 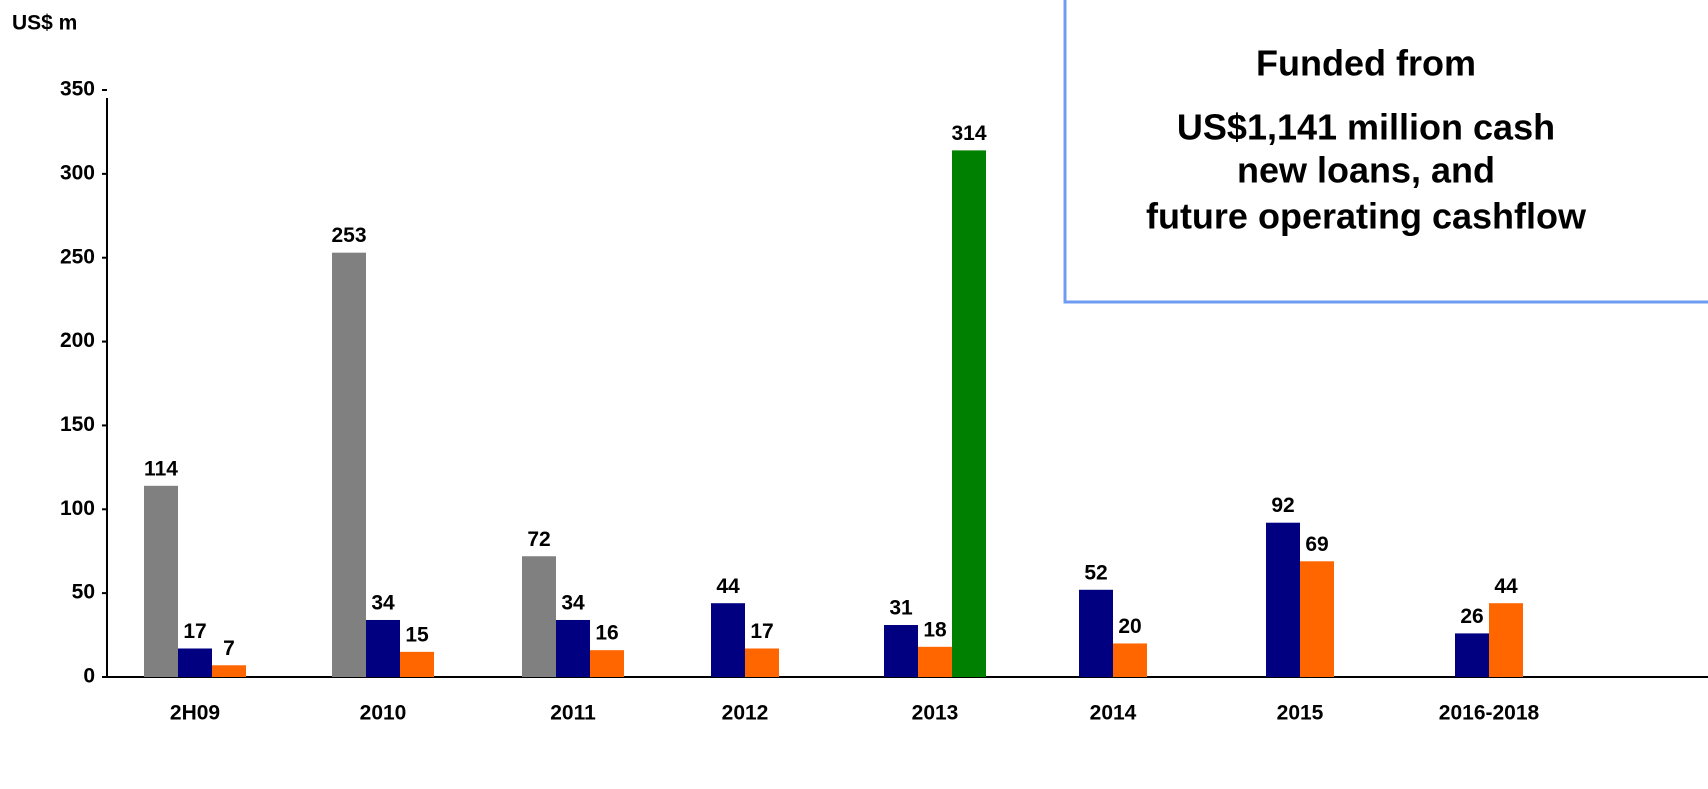 What do you see at coordinates (1129, 626) in the screenshot?
I see `data-label: 20` at bounding box center [1129, 626].